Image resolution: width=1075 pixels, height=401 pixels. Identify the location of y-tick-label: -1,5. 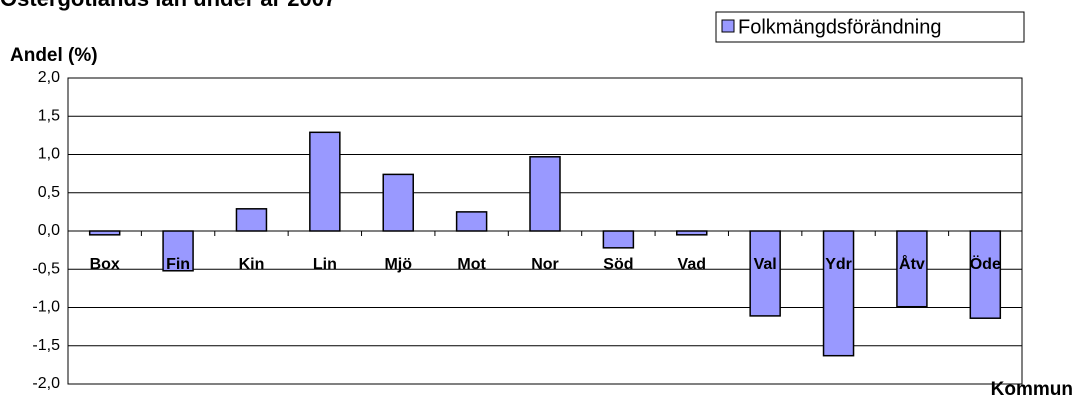
(46, 345).